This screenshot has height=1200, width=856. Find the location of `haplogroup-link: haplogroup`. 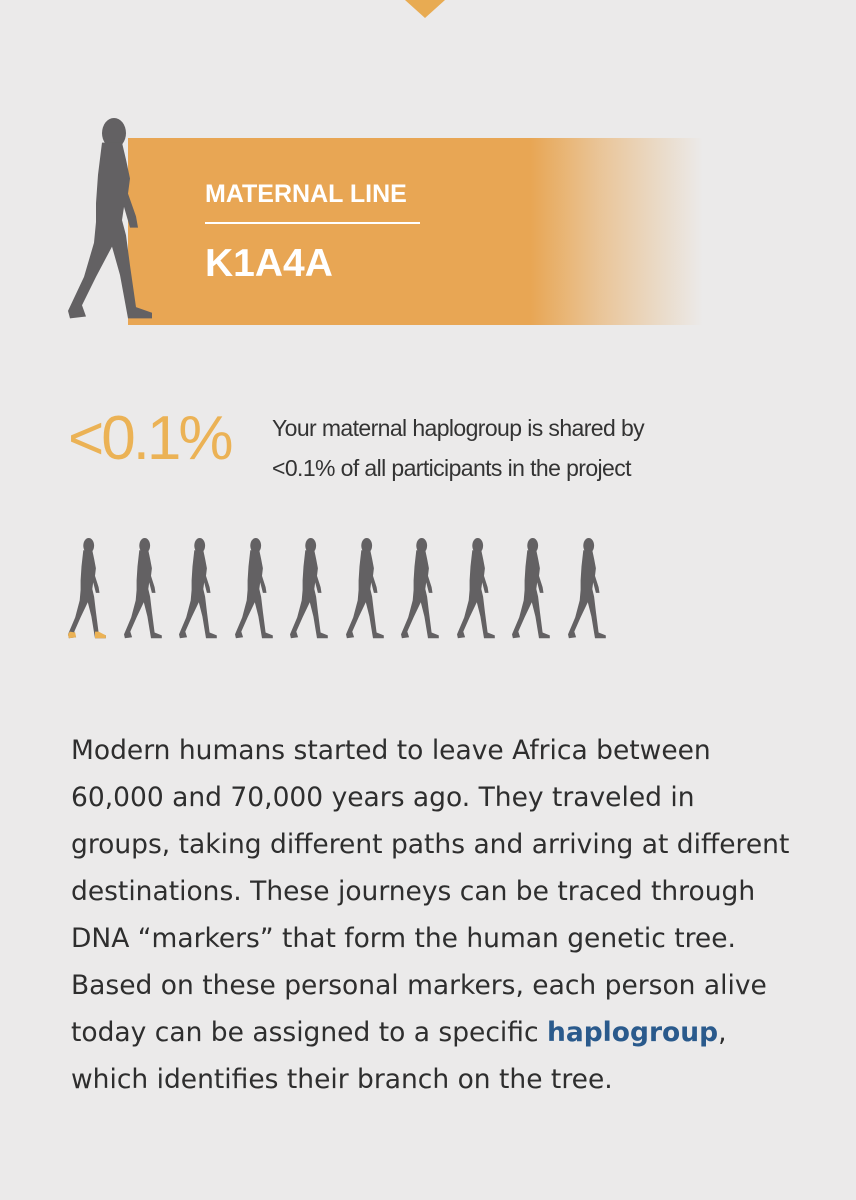

haplogroup-link: haplogroup is located at coordinates (632, 1032).